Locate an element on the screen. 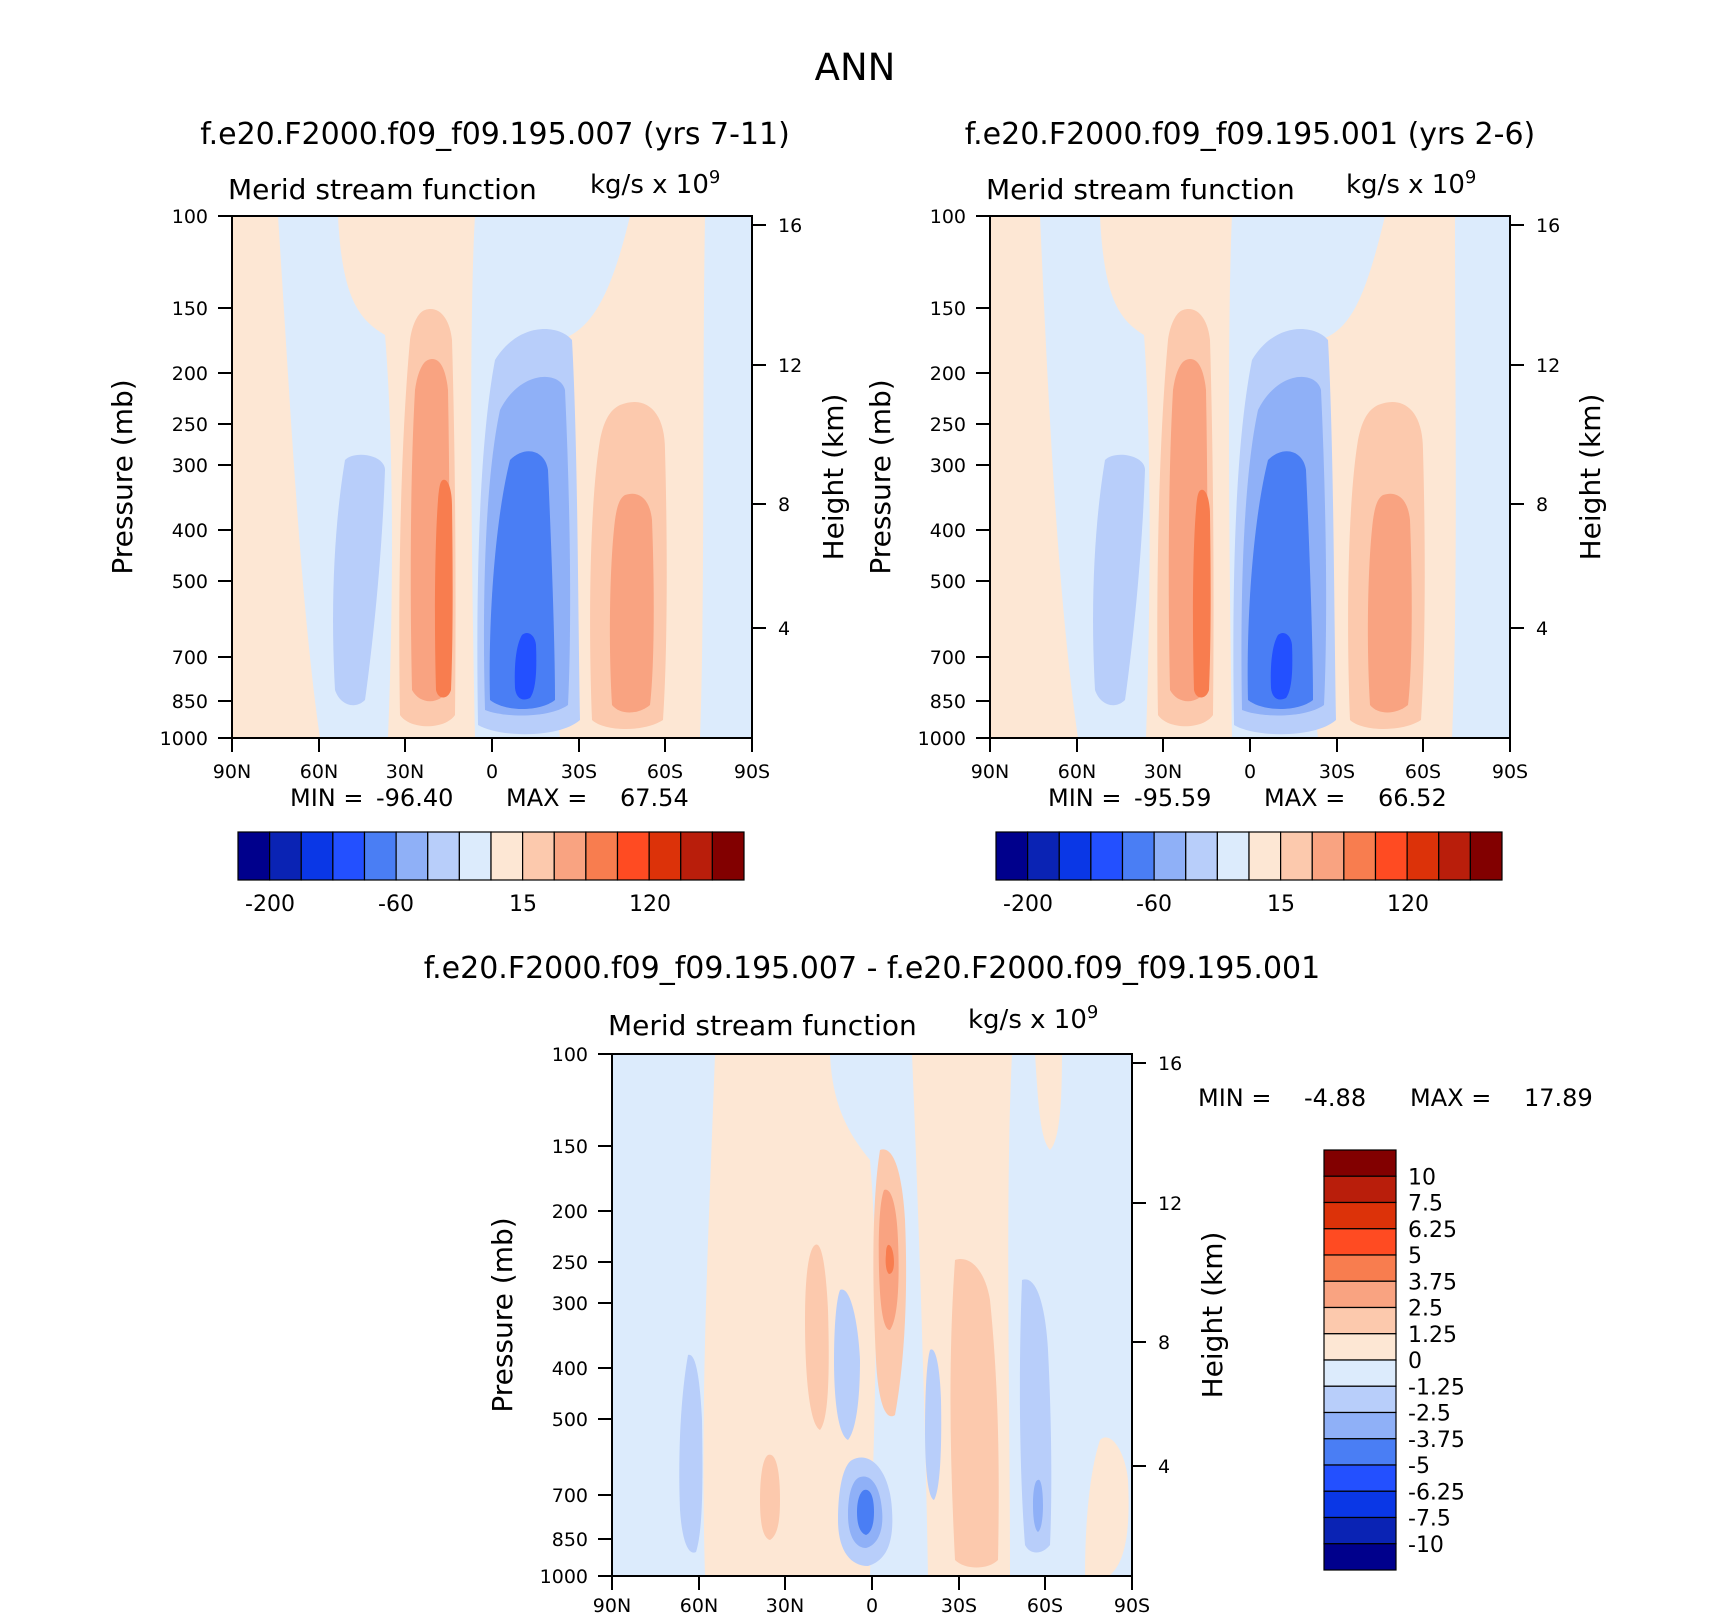 This screenshot has height=1624, width=1710. units-base: kg/s x 10 is located at coordinates (1027, 1020).